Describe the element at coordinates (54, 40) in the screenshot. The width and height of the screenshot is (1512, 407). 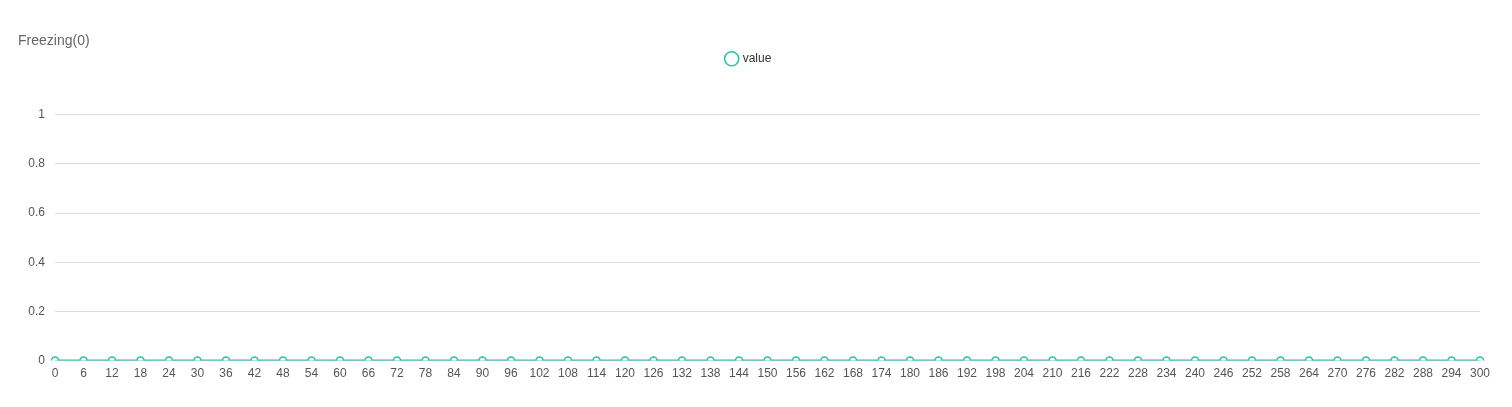
I see `chart-title: Freezing(0)` at that location.